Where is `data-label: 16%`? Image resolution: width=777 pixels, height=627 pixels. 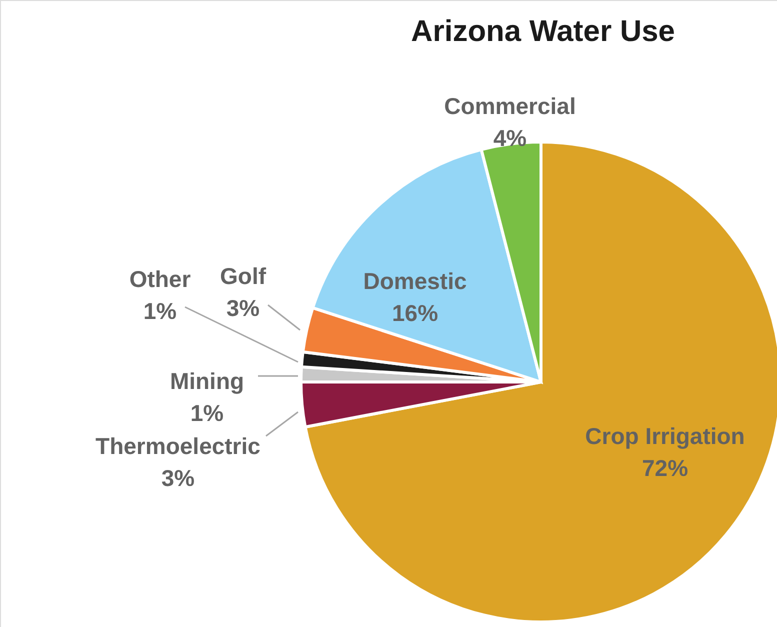
data-label: 16% is located at coordinates (415, 313).